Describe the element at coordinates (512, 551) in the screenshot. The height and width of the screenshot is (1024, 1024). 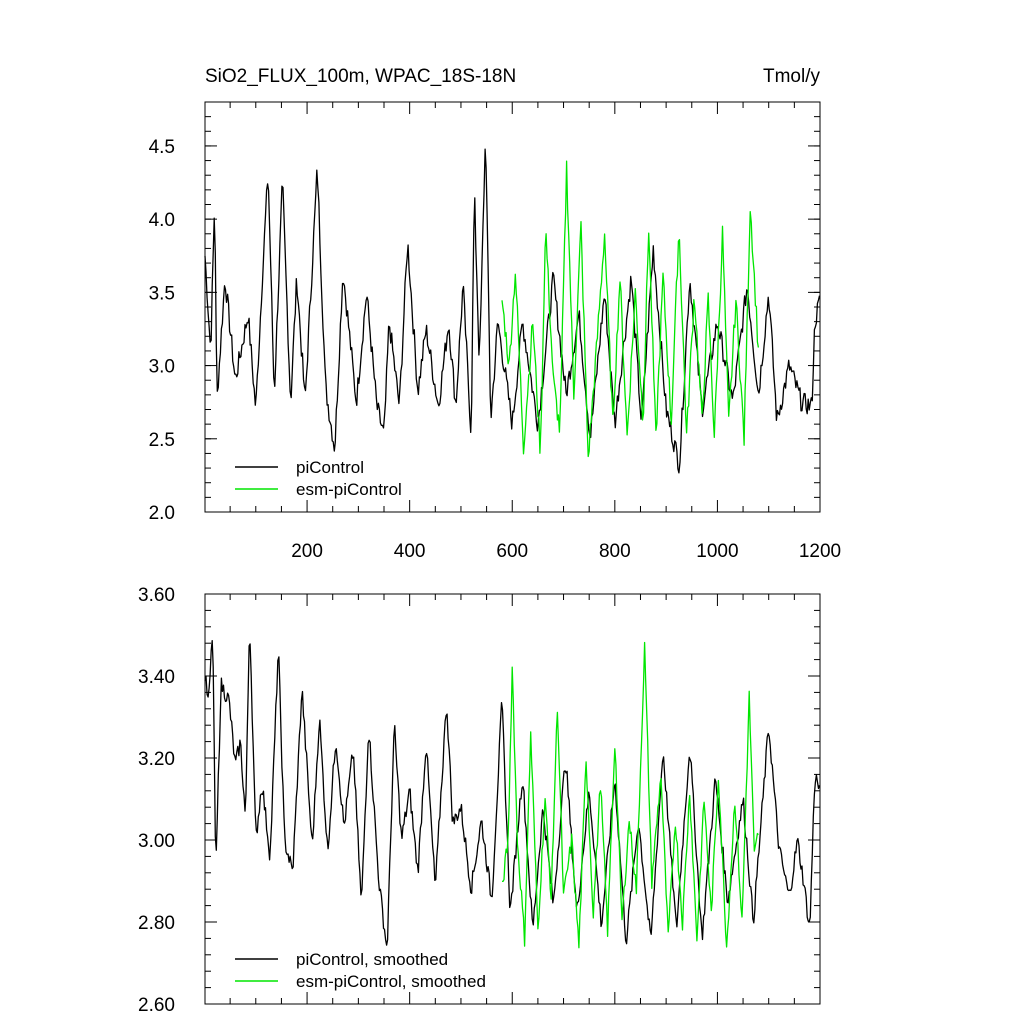
I see `x-tick-label: 600` at that location.